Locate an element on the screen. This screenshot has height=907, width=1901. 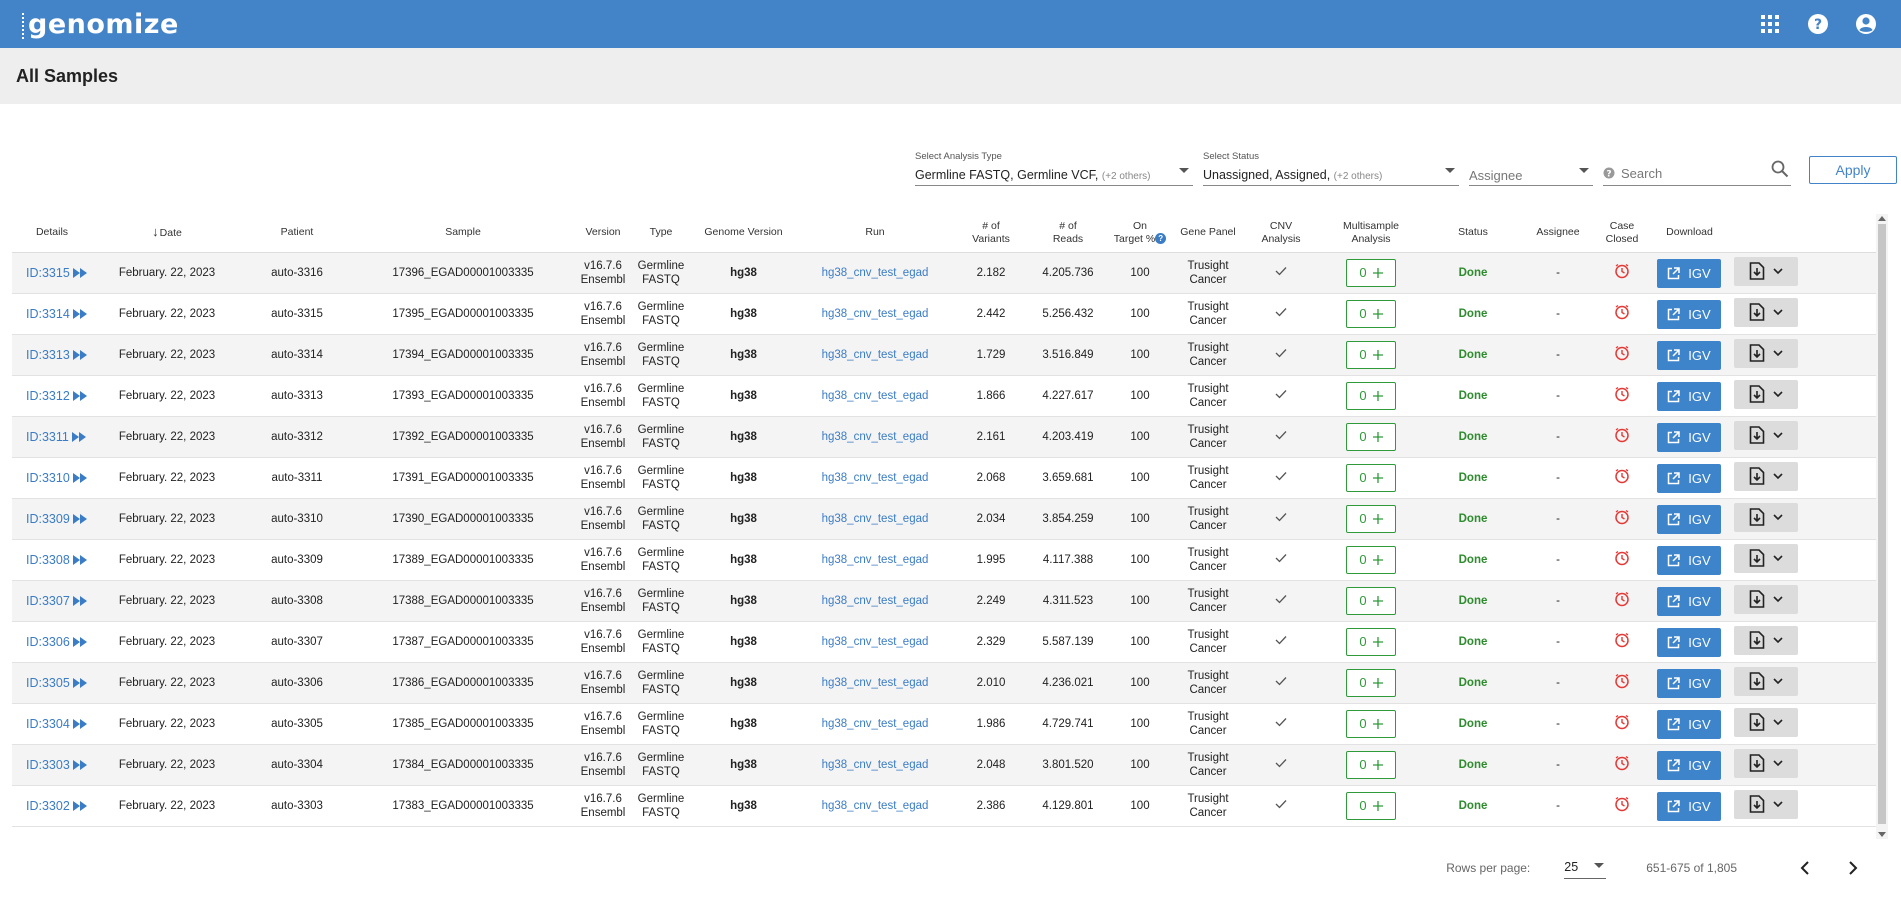
sample-details-link: ID:3310 is located at coordinates (52, 478).